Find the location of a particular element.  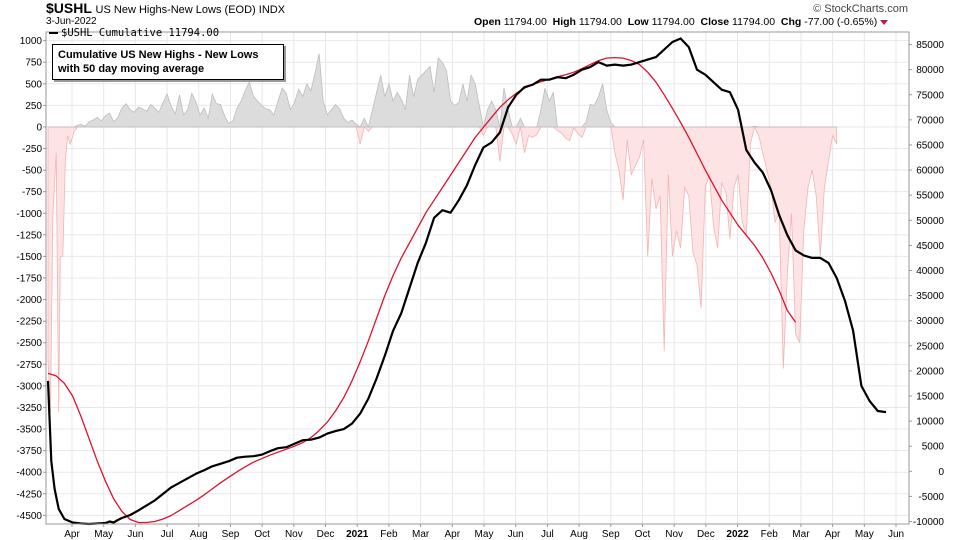

left-tick-label: -1500 is located at coordinates (29, 257).